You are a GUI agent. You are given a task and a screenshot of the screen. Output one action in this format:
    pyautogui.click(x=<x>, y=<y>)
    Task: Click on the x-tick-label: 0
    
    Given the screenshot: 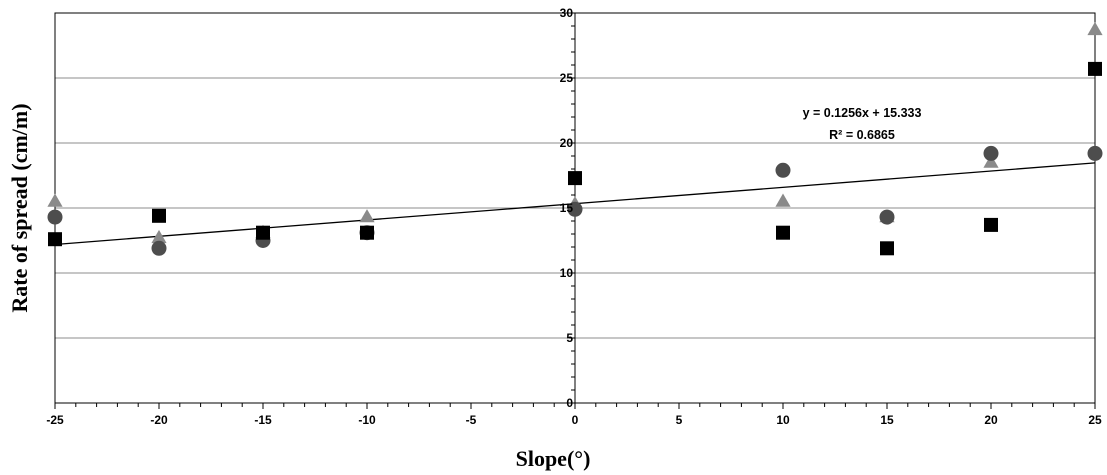 What is the action you would take?
    pyautogui.click(x=575, y=420)
    